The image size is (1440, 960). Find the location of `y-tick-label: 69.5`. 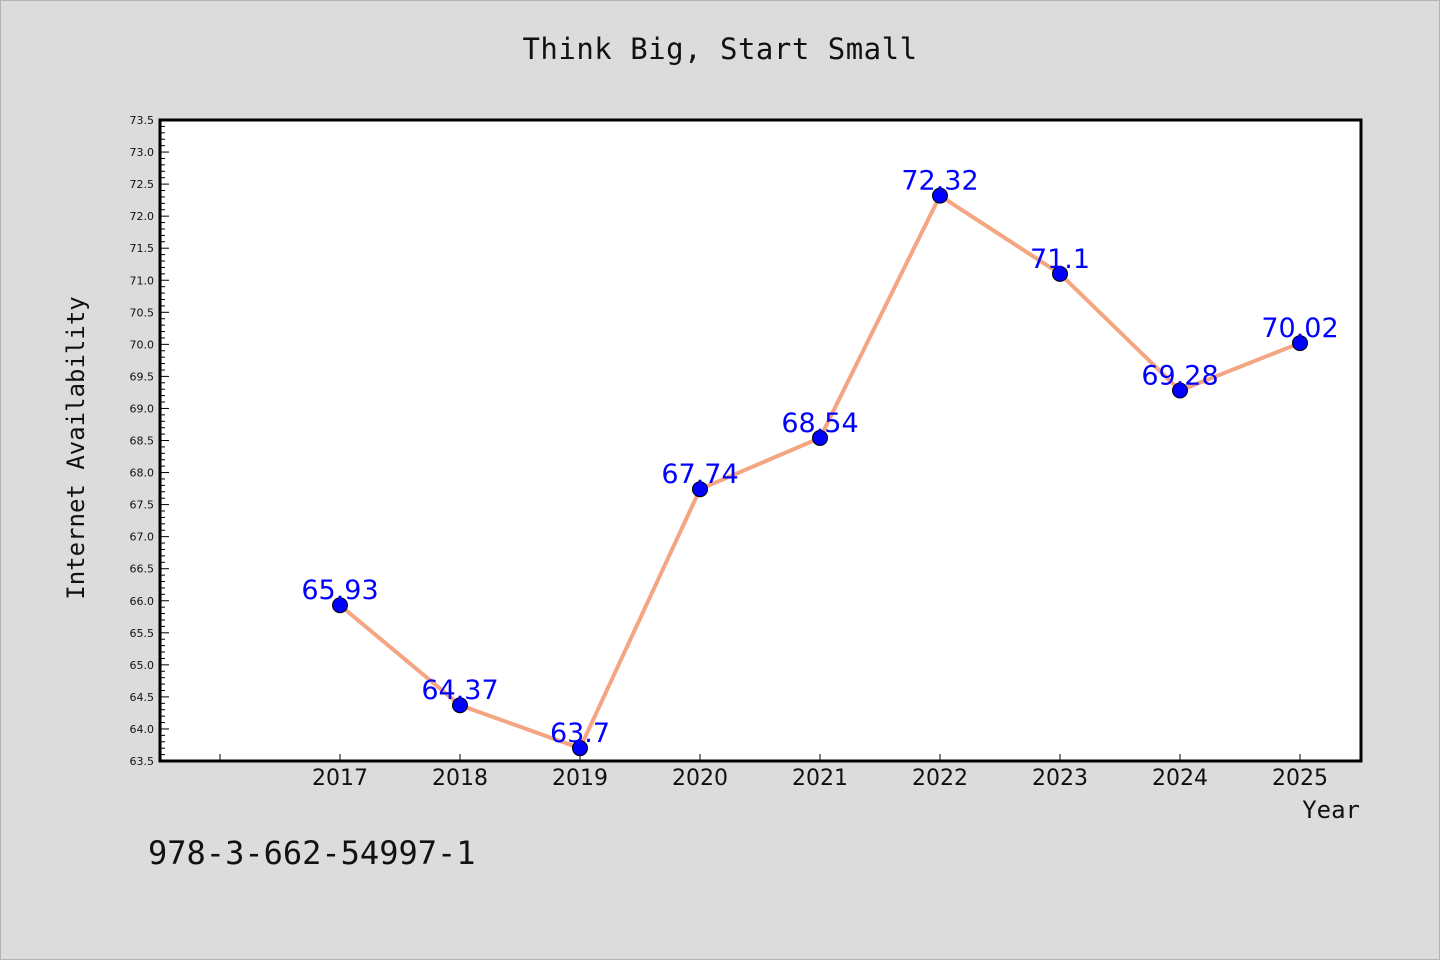

y-tick-label: 69.5 is located at coordinates (142, 376).